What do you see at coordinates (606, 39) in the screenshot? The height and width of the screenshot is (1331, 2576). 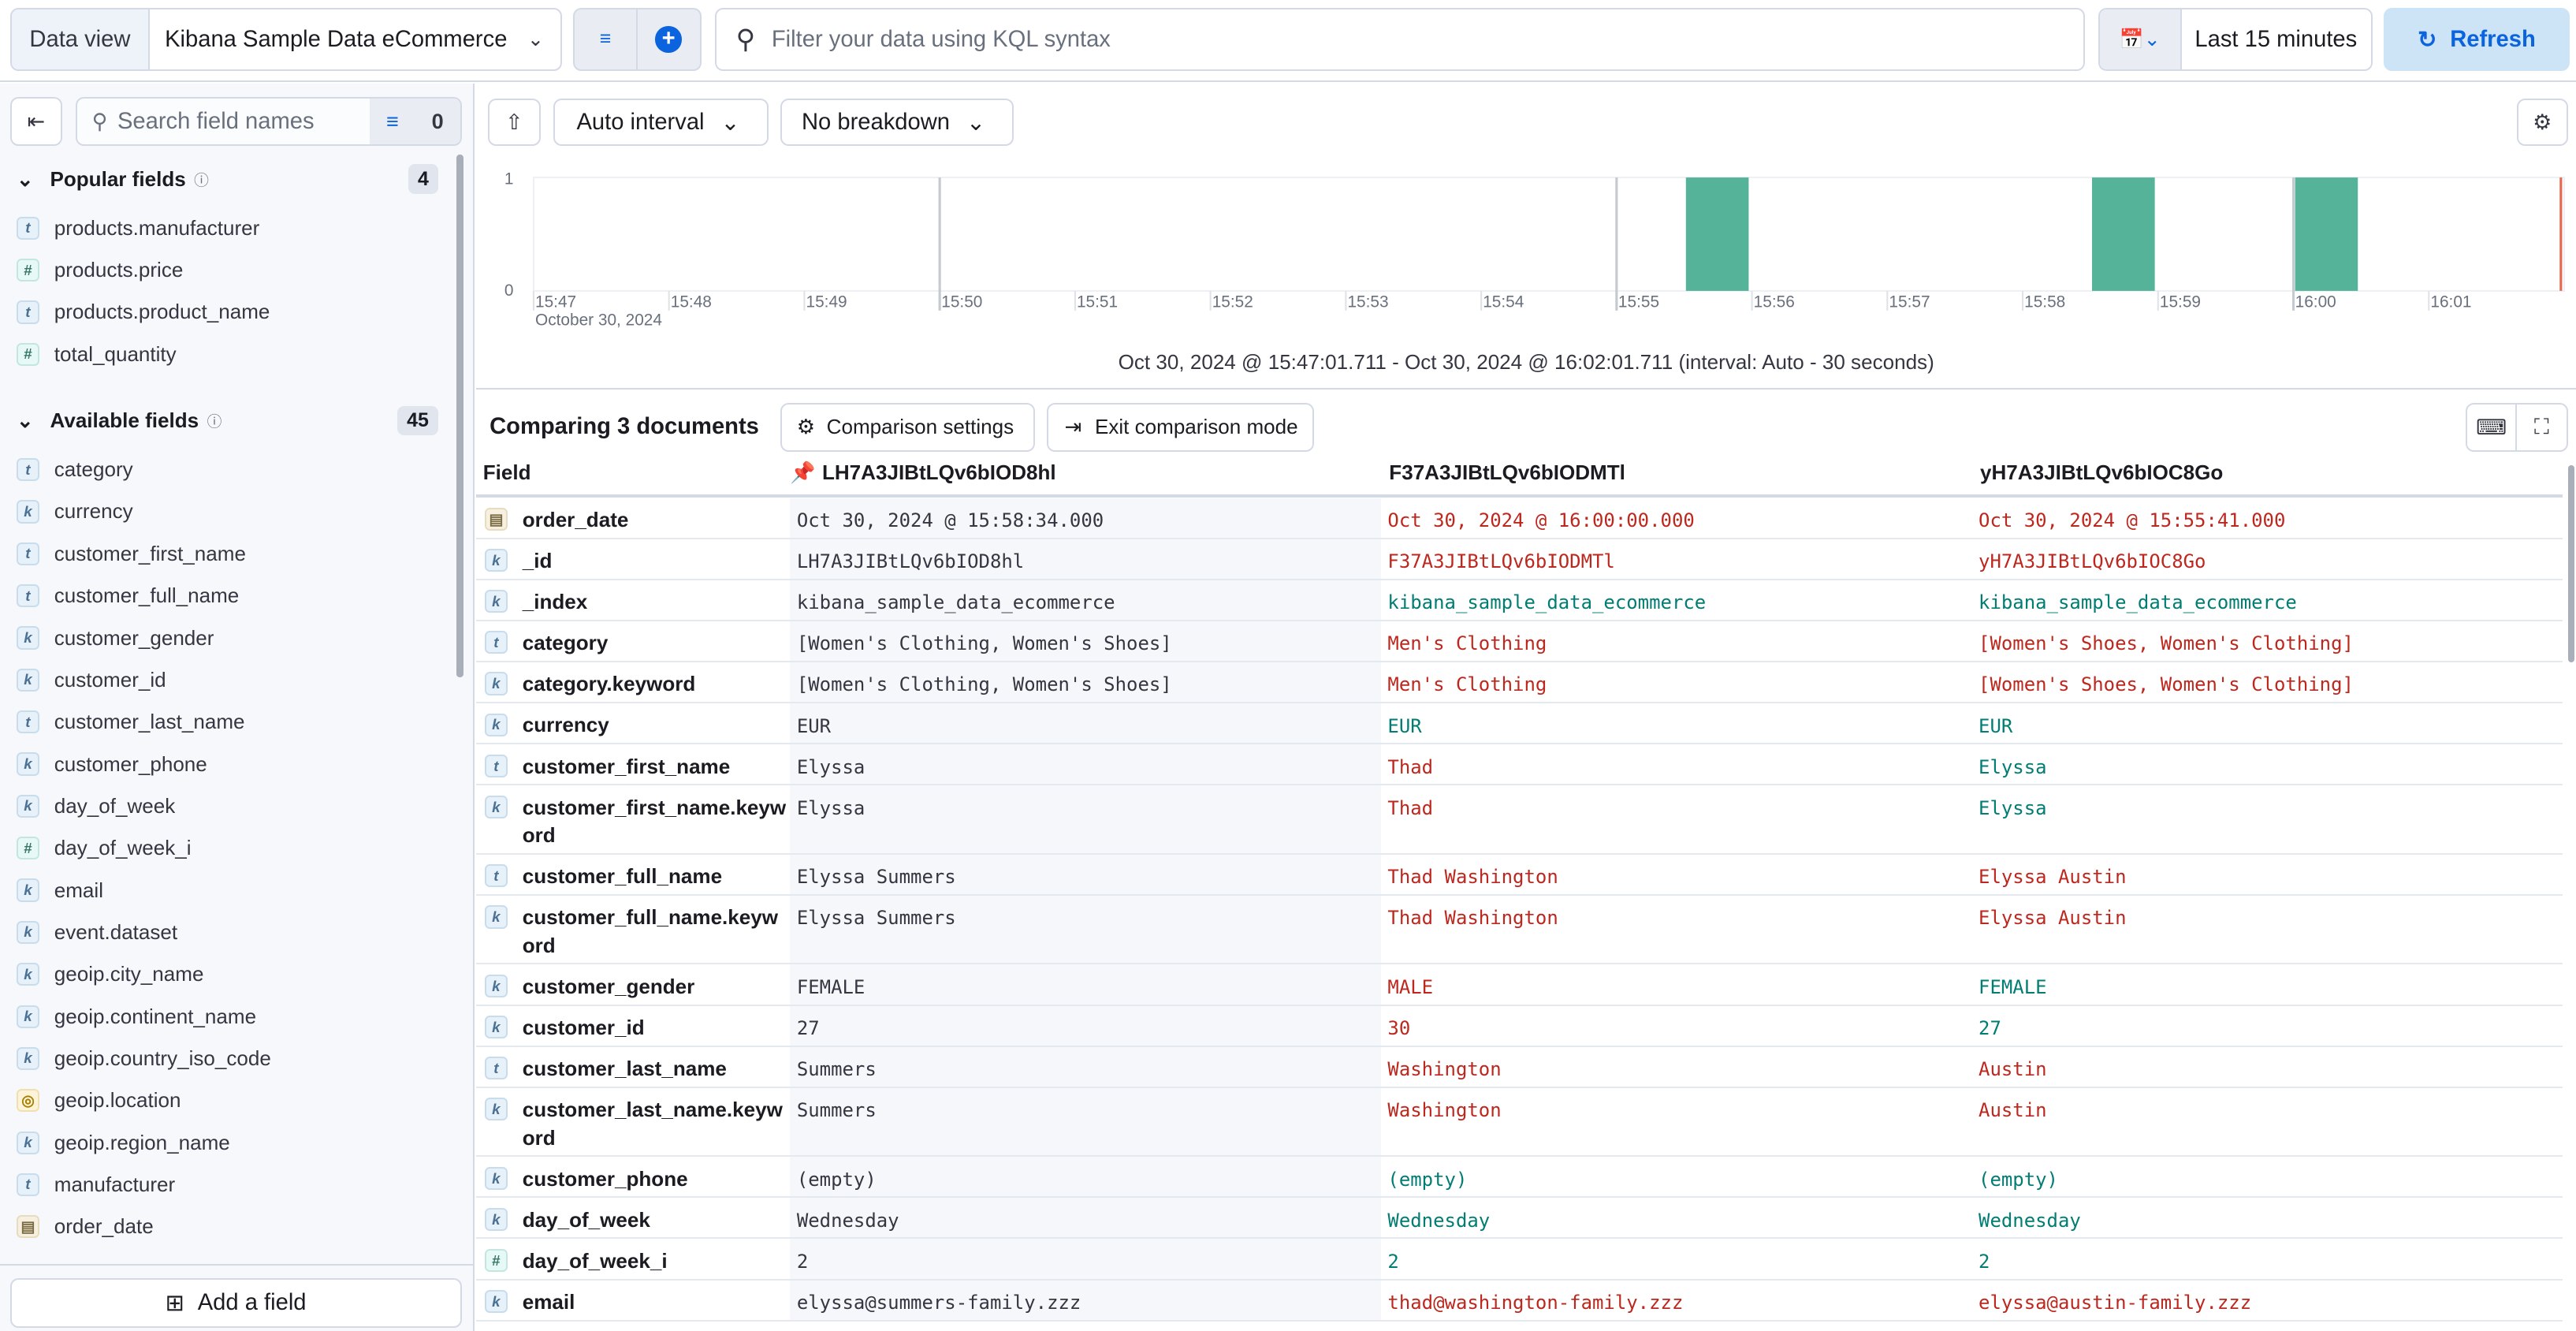 I see `filter-menu-icon: ≡` at bounding box center [606, 39].